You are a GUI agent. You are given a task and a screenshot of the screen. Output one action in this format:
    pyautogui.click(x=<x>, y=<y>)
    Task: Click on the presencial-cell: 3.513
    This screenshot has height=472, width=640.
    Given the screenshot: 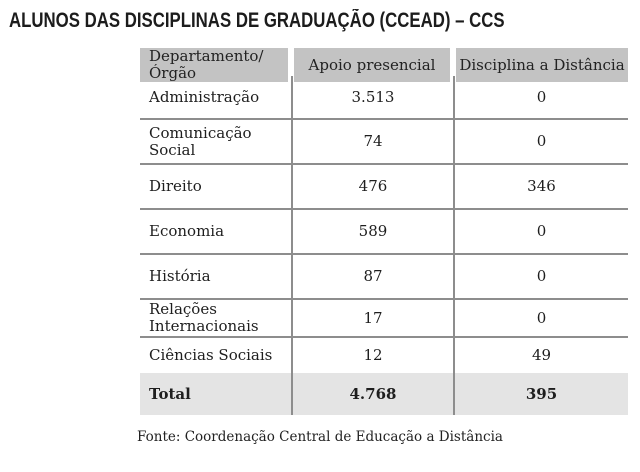 What is the action you would take?
    pyautogui.click(x=372, y=97)
    